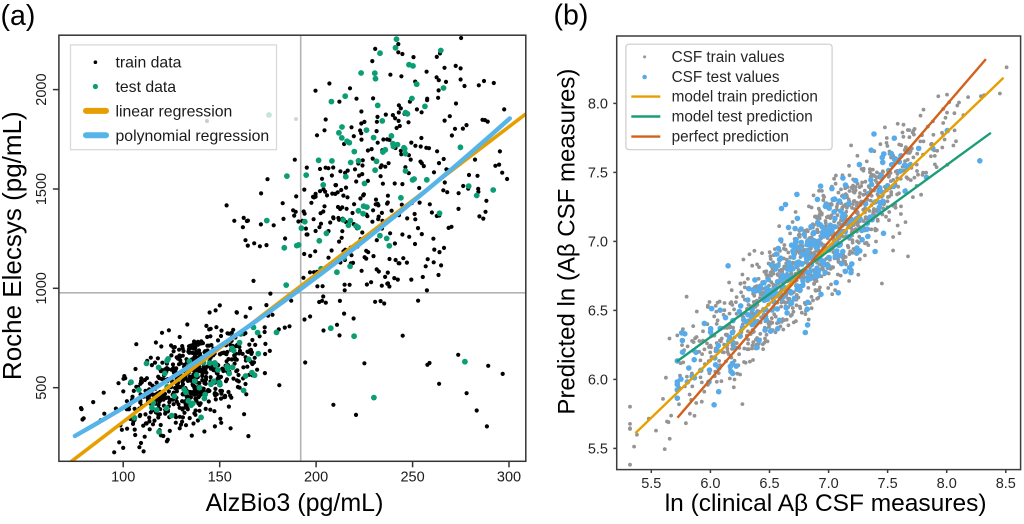 This screenshot has width=1024, height=524. What do you see at coordinates (42, 189) in the screenshot?
I see `svg-text: 1500` at bounding box center [42, 189].